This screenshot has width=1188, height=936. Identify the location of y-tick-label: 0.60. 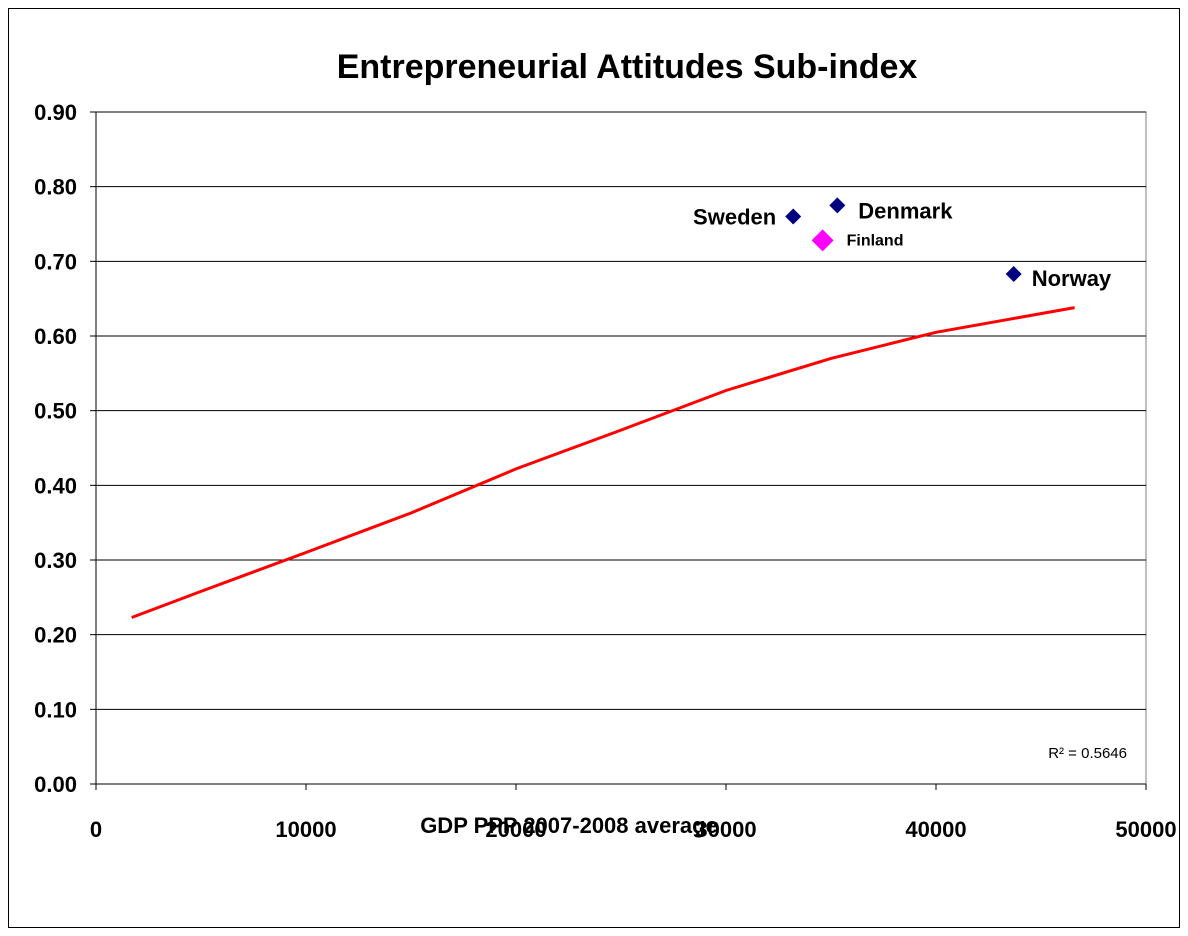
(55, 336).